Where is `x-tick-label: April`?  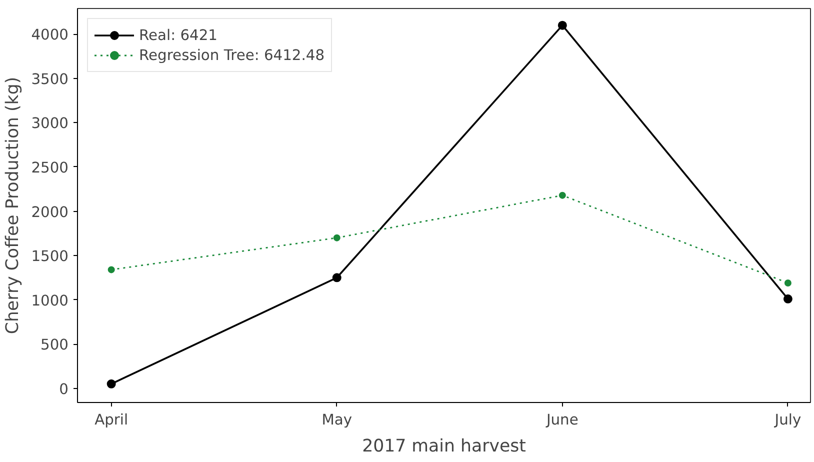 x-tick-label: April is located at coordinates (111, 420).